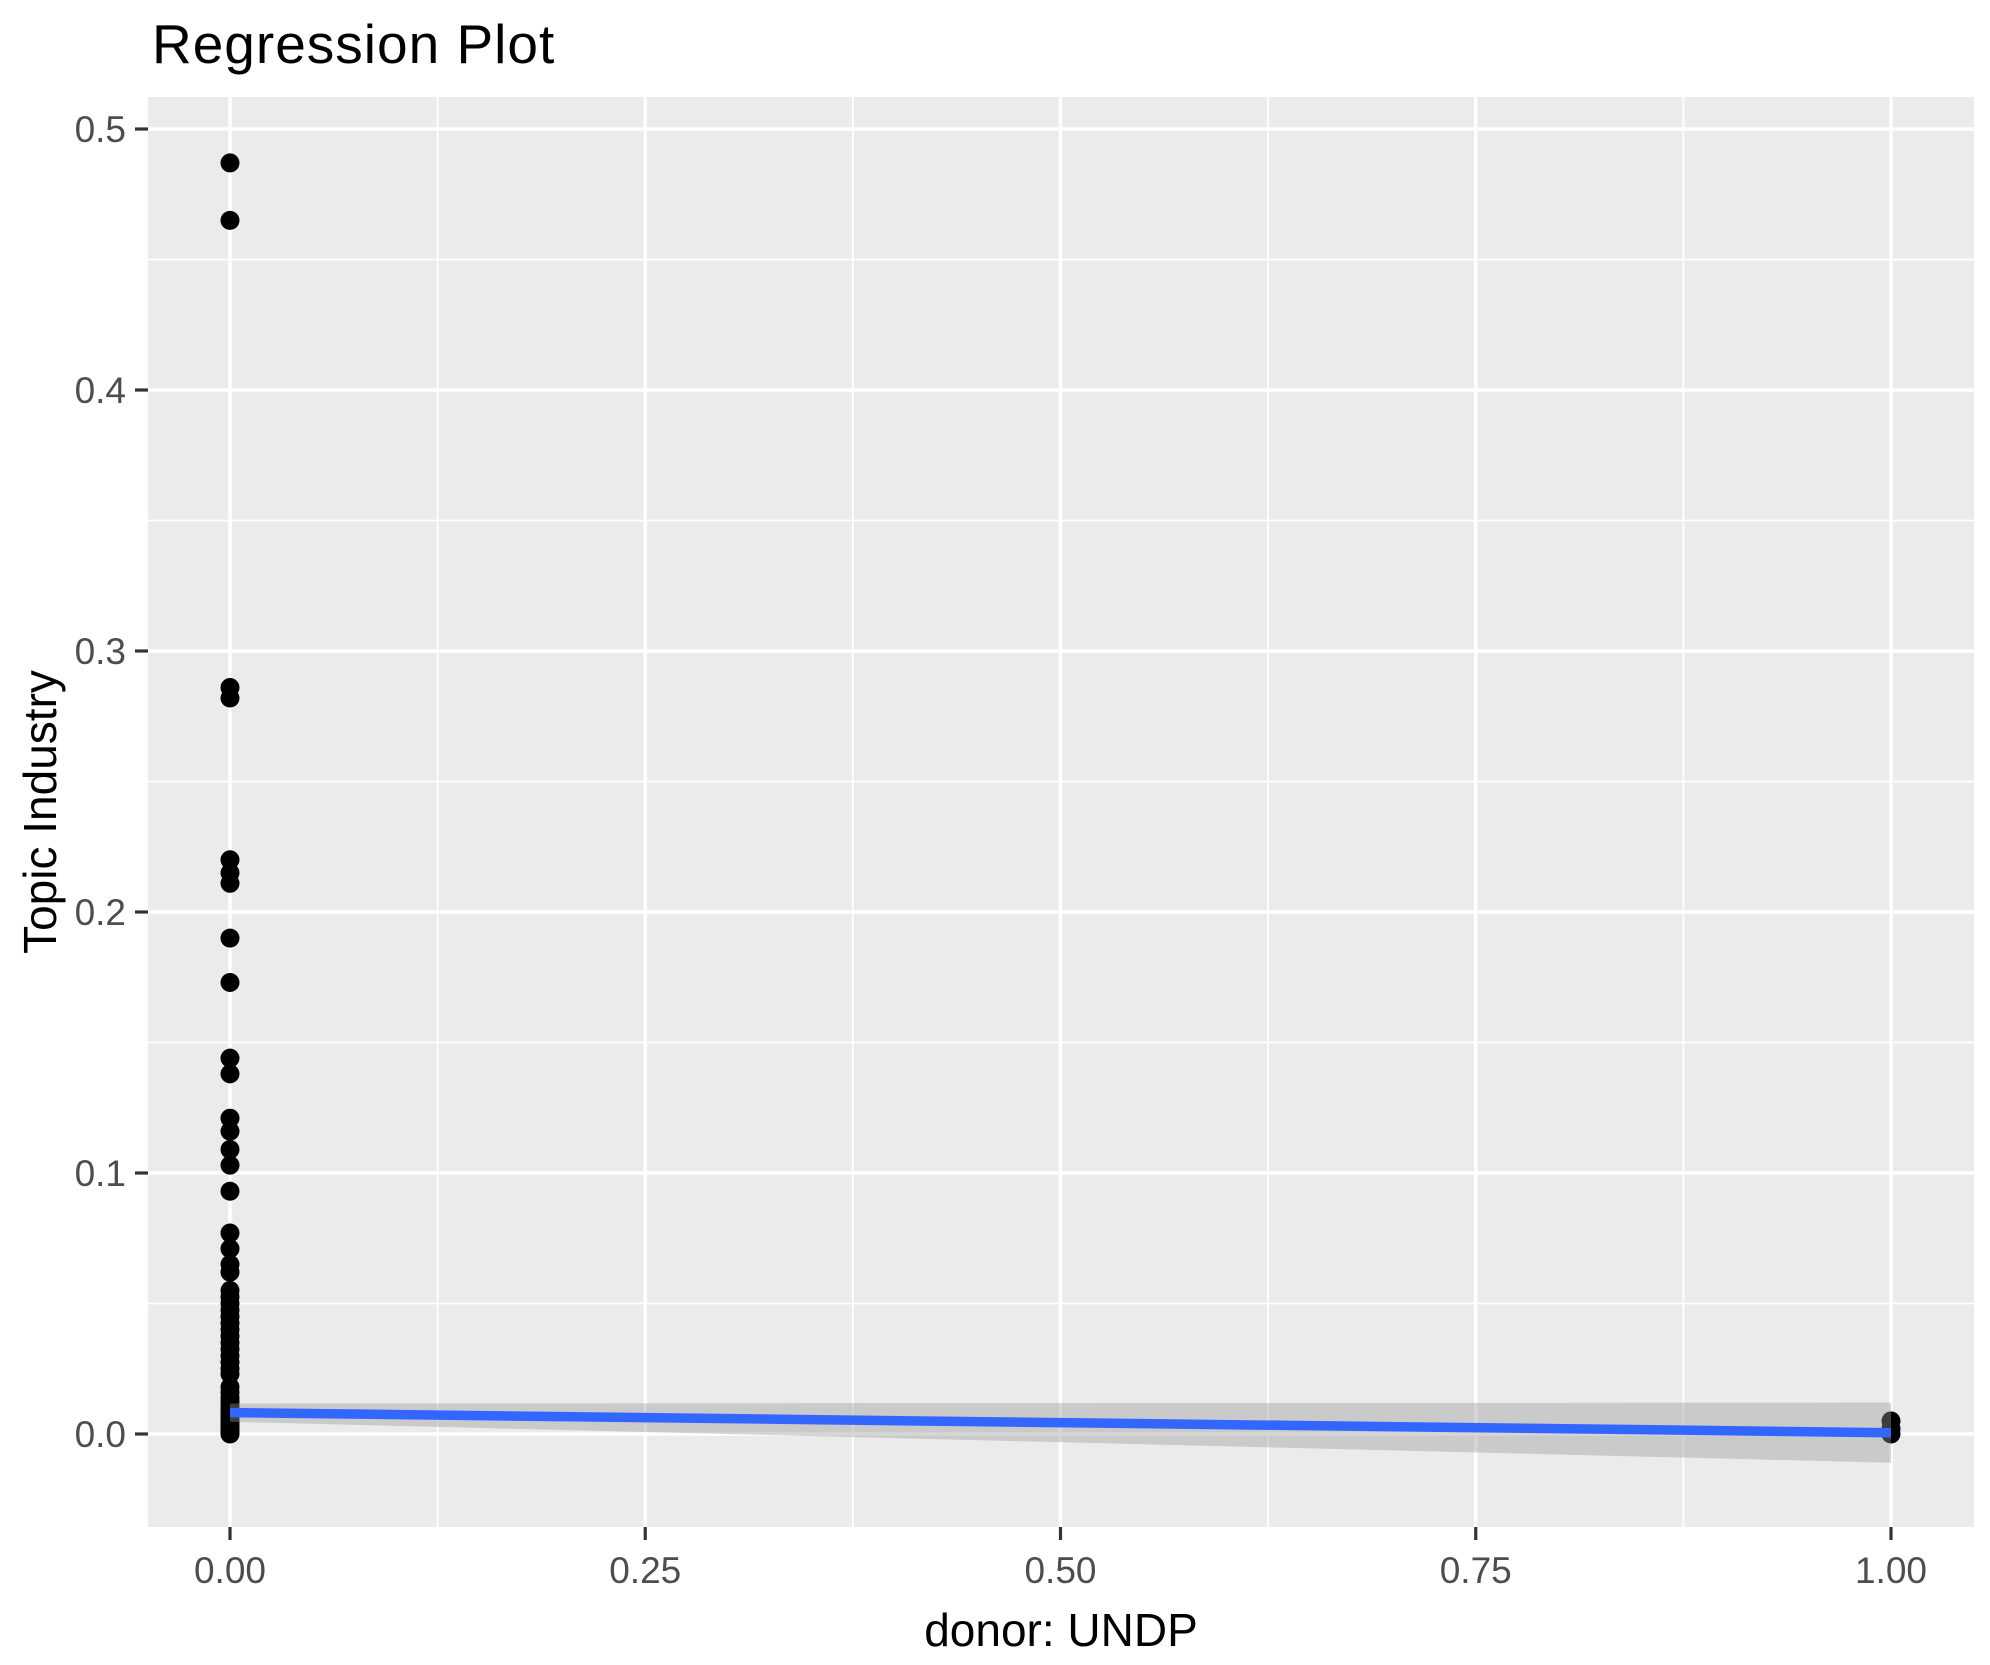 This screenshot has width=1990, height=1665. Describe the element at coordinates (100, 651) in the screenshot. I see `y-tick-label: 0.3` at that location.